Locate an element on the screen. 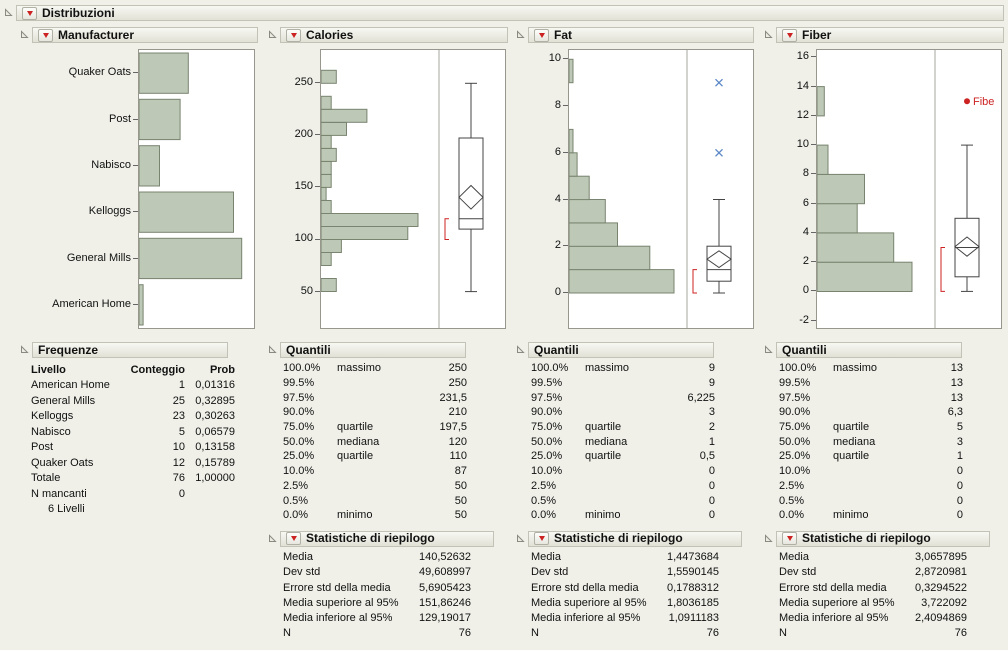 This screenshot has width=1008, height=650. table-row: Media superiore al 95% 151,86246 is located at coordinates (377, 602).